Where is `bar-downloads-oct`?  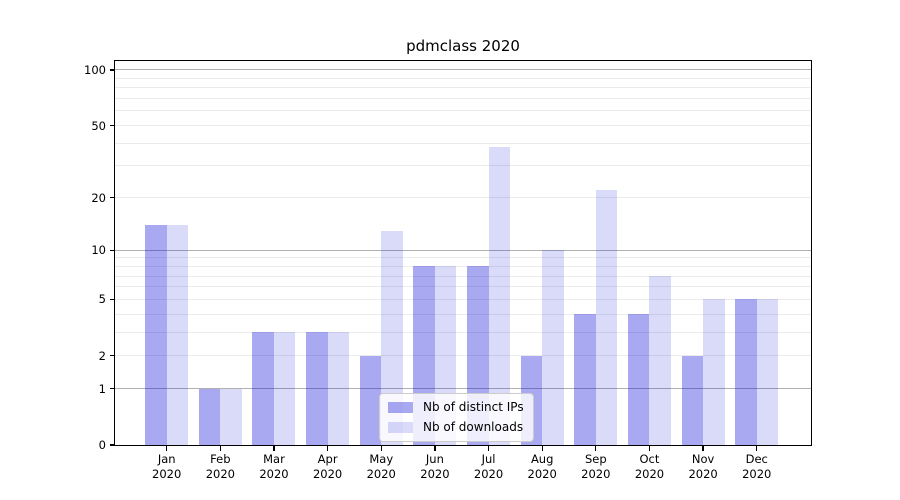
bar-downloads-oct is located at coordinates (660, 360).